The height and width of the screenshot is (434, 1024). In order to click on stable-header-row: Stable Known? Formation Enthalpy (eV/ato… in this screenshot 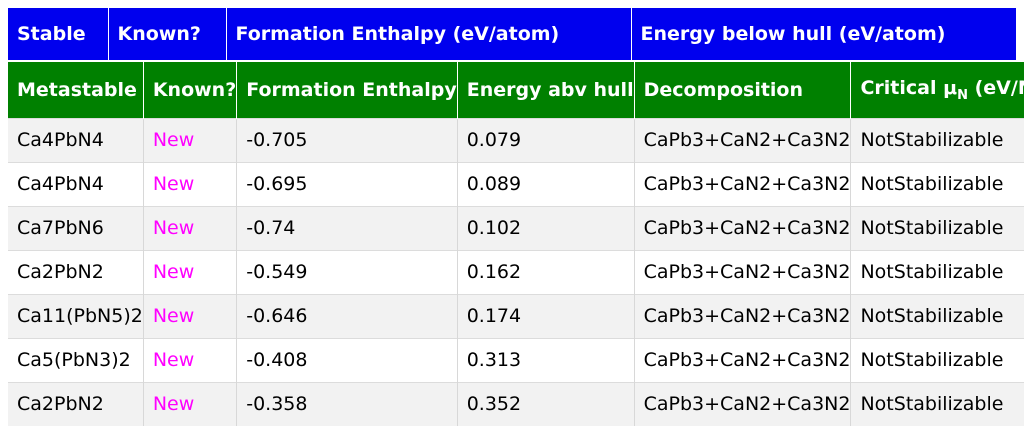, I will do `click(512, 34)`.